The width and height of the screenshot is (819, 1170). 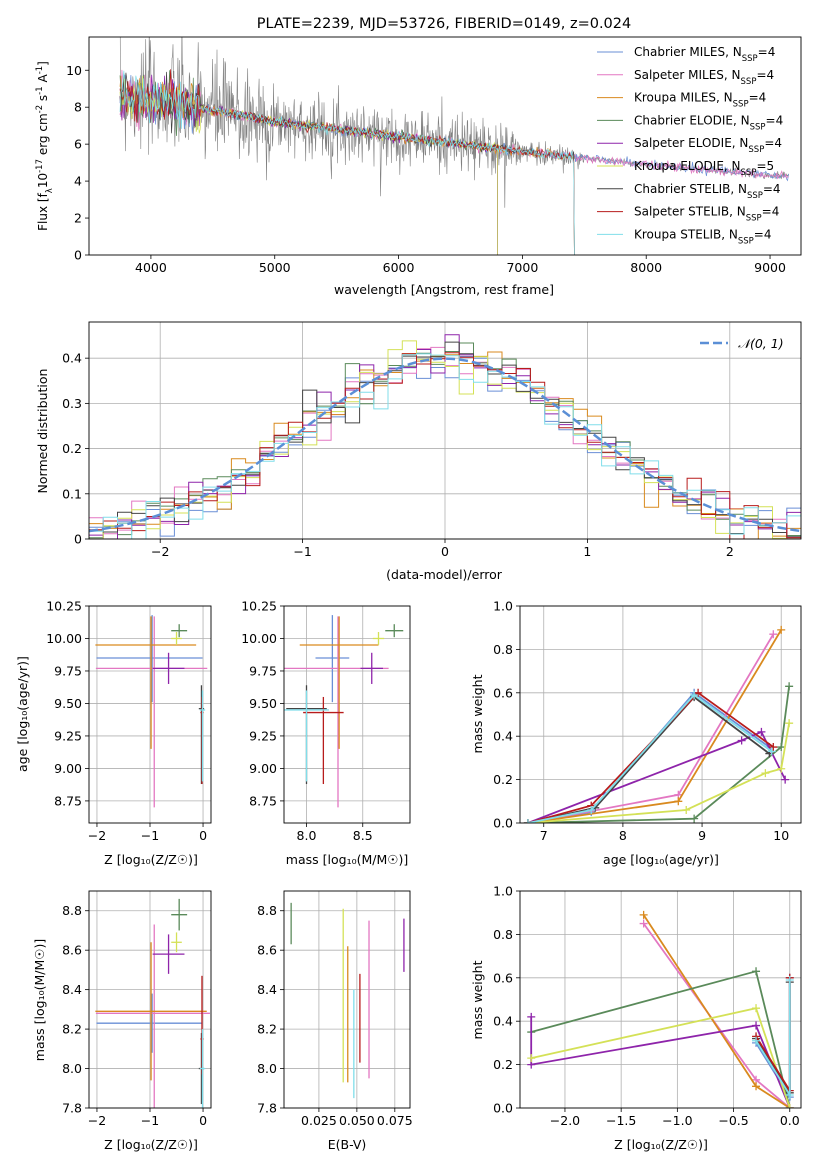 I want to click on weight-vs-z-panel-y-tick-label: 0.8, so click(x=503, y=934).